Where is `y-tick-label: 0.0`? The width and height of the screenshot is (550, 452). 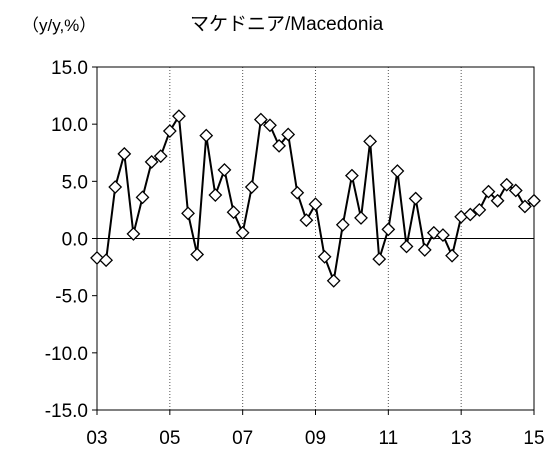
y-tick-label: 0.0 is located at coordinates (75, 240).